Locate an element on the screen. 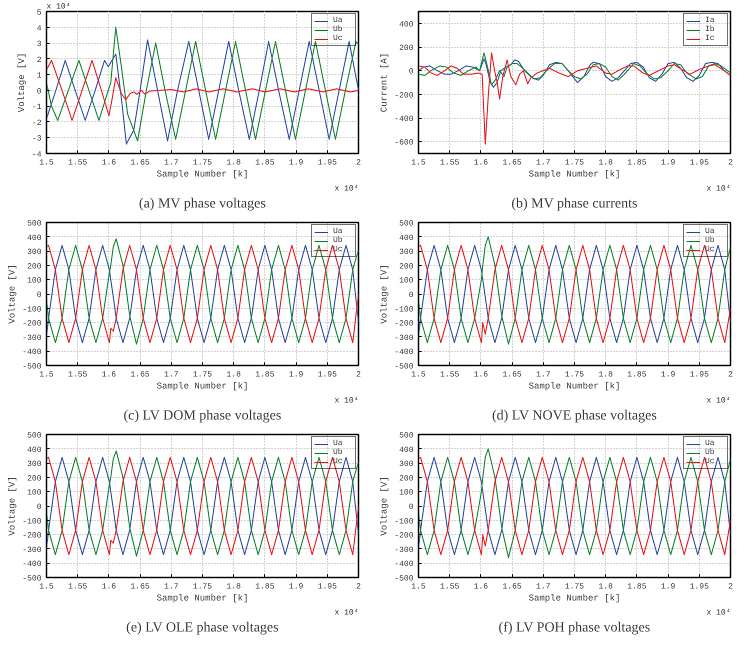 The width and height of the screenshot is (752, 651). y-tick-label: -100 is located at coordinates (404, 521).